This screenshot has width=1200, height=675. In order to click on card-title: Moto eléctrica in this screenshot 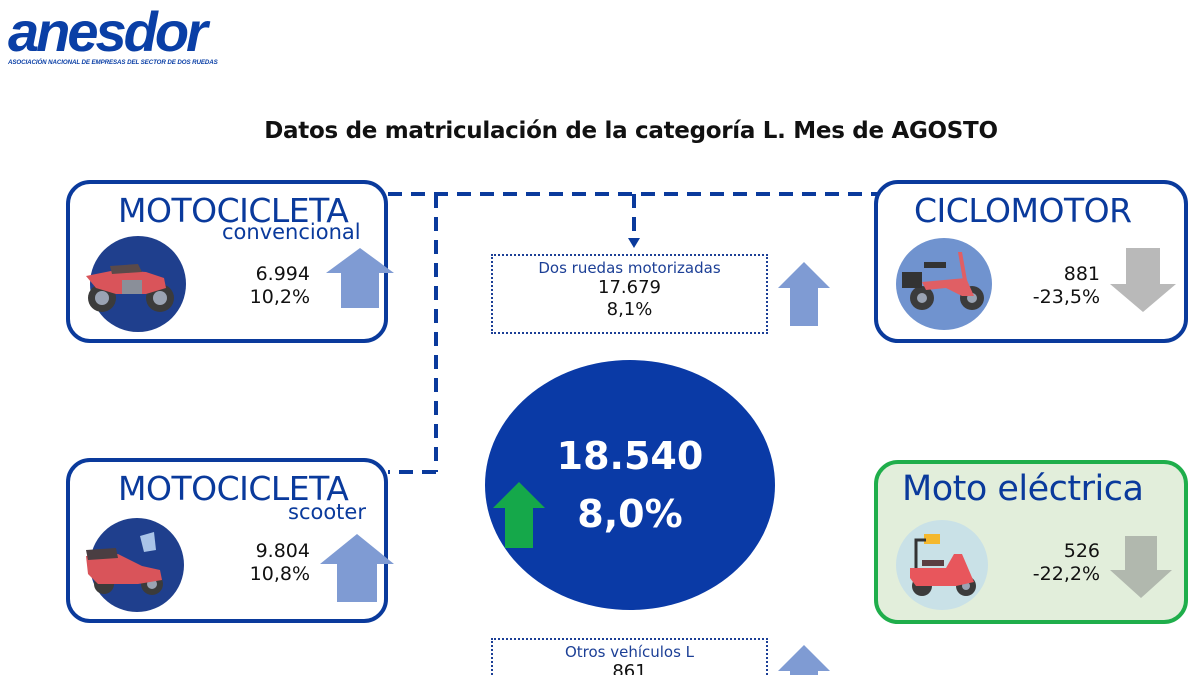, I will do `click(1023, 489)`.